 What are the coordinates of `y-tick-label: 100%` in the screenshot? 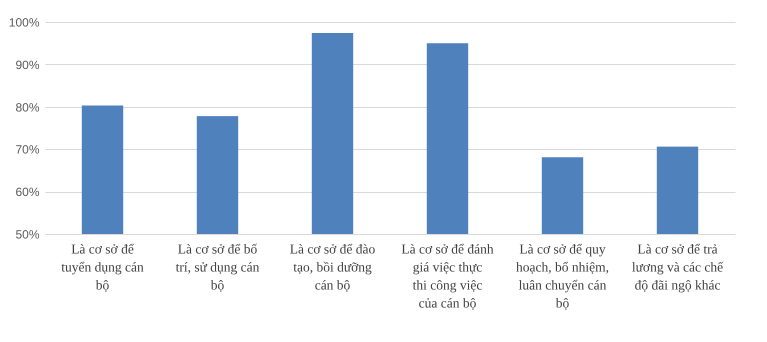 It's located at (24, 23).